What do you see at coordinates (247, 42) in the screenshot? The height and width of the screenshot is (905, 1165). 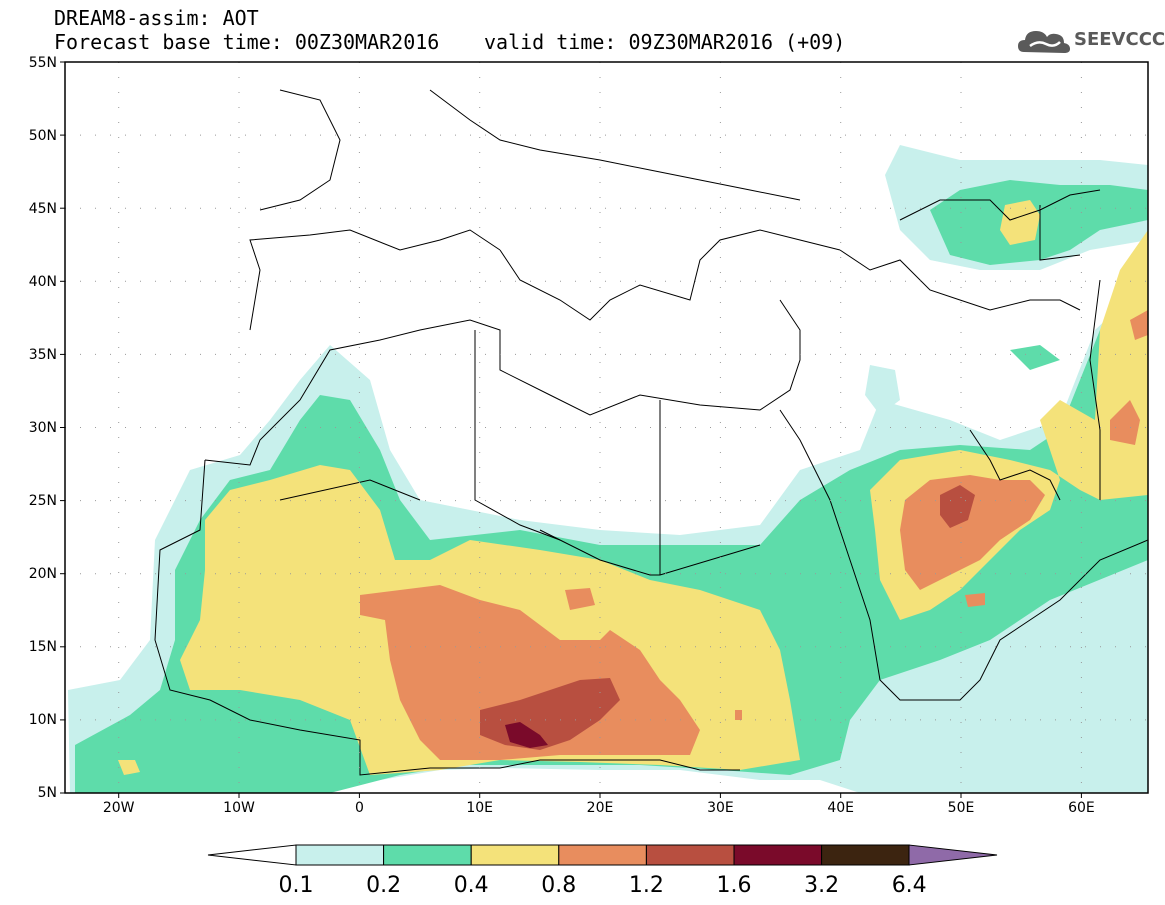 I see `forecast-base-time: Forecast base time: 00Z30MAR2016` at bounding box center [247, 42].